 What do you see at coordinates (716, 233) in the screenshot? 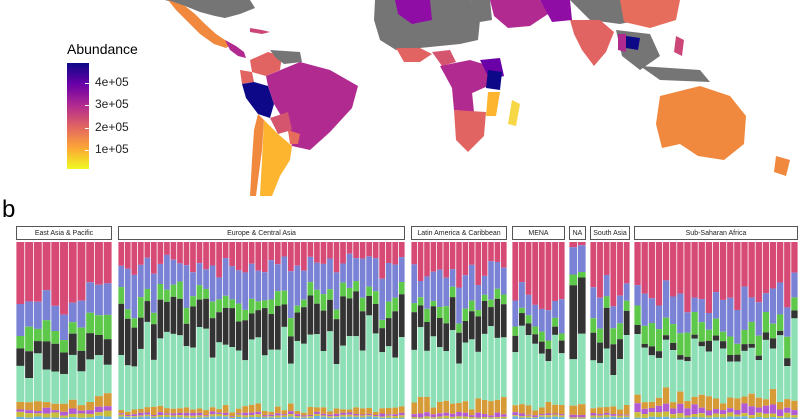
I see `facet-strip-label: Sub-Saharan Africa` at bounding box center [716, 233].